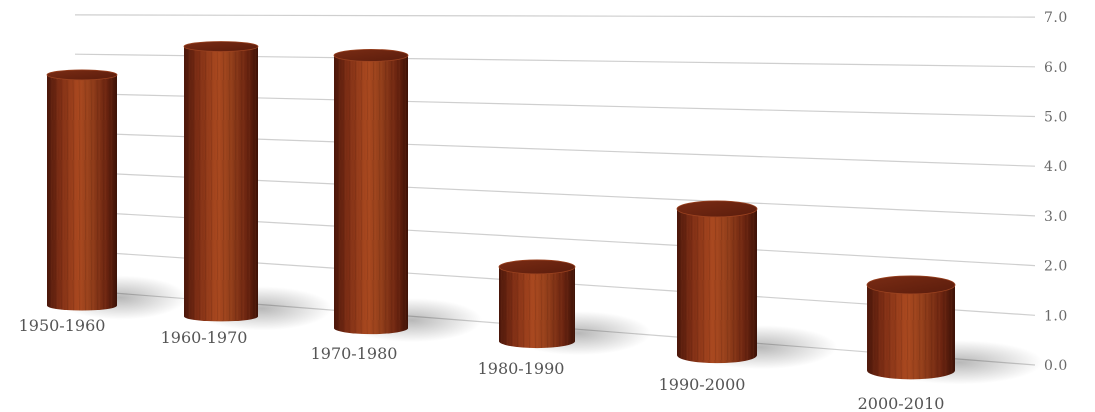 The image size is (1095, 412). Describe the element at coordinates (555, 16) in the screenshot. I see `gridline` at that location.